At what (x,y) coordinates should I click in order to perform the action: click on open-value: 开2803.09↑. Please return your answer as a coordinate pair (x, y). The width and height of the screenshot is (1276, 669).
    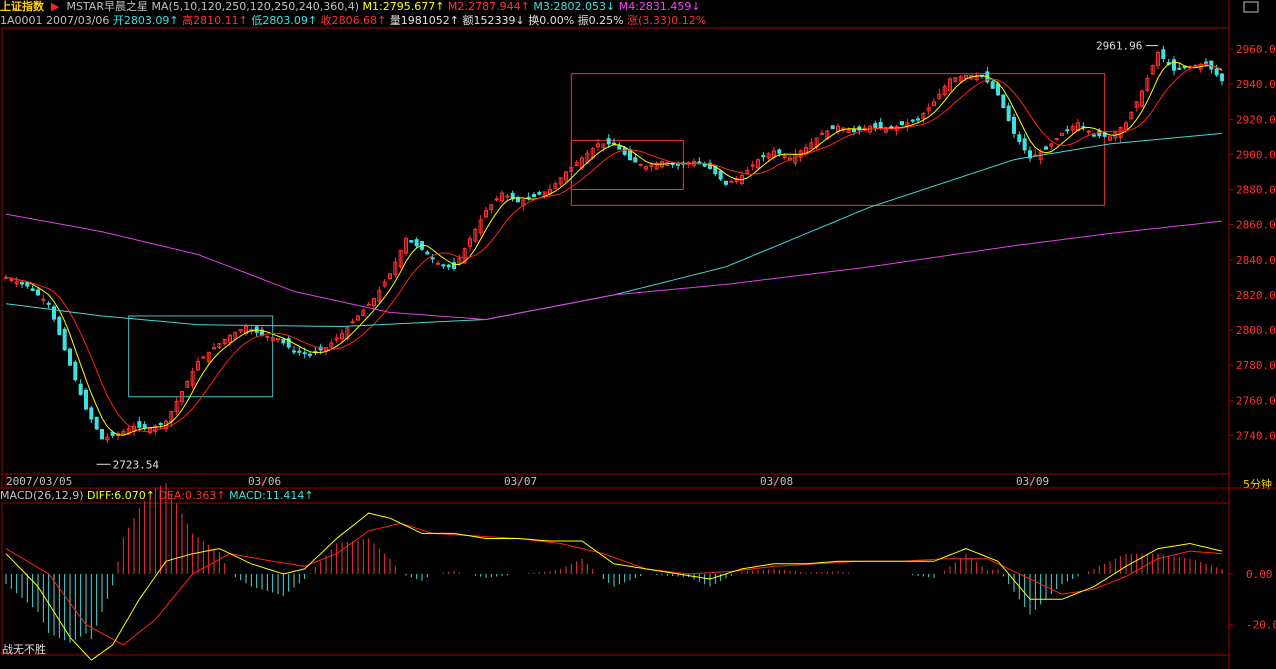
    Looking at the image, I should click on (145, 20).